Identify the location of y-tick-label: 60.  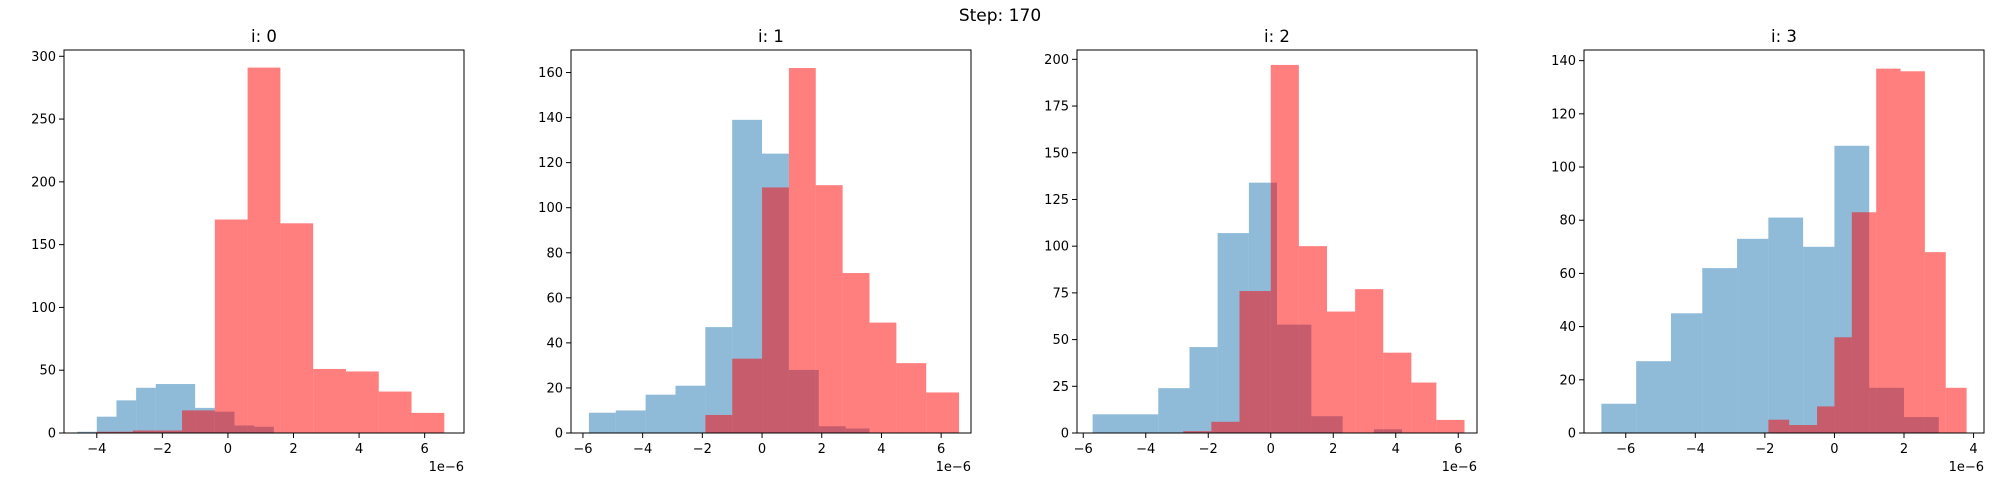
(554, 298).